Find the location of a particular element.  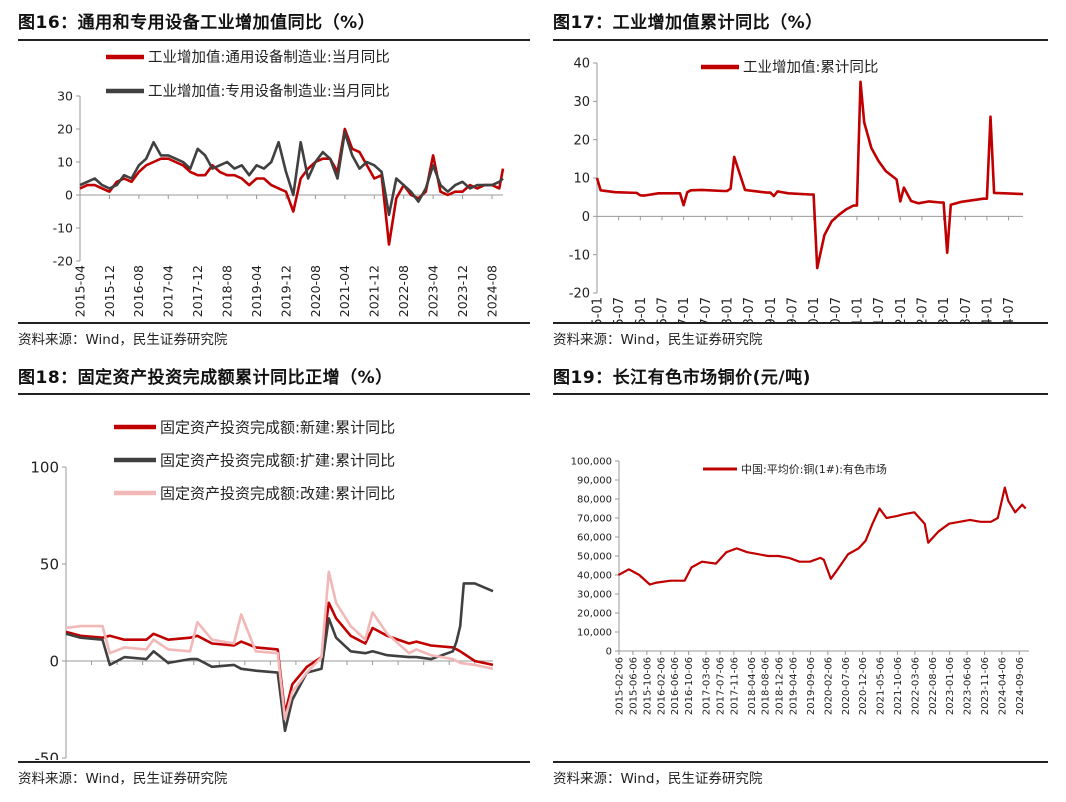

x-tick-label: 2018-08-06 is located at coordinates (766, 686).